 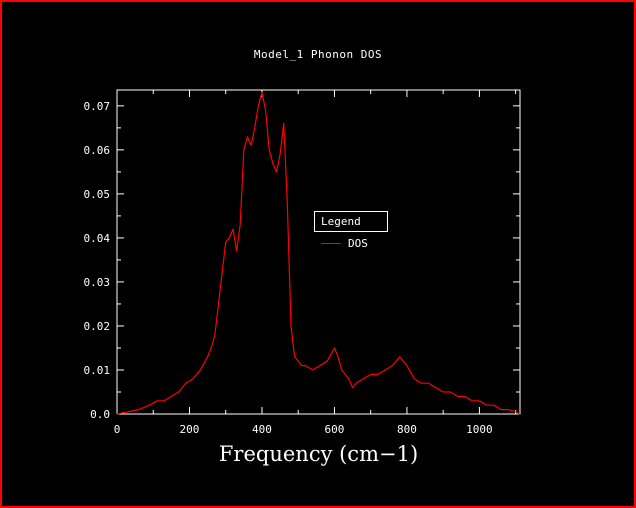 I want to click on y-tick-label: 0.03, so click(x=97, y=282).